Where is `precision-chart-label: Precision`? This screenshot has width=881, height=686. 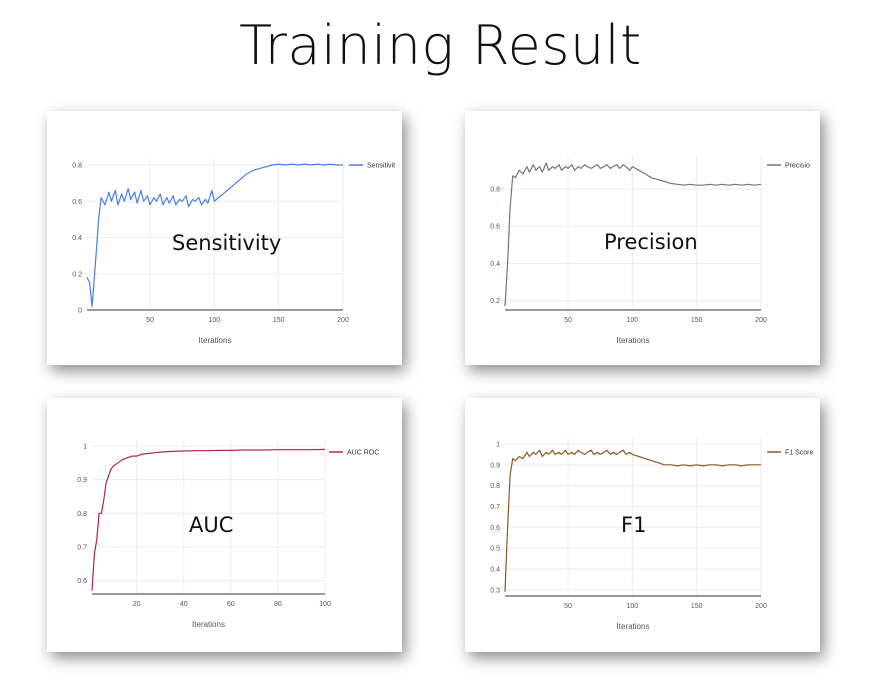
precision-chart-label: Precision is located at coordinates (651, 242).